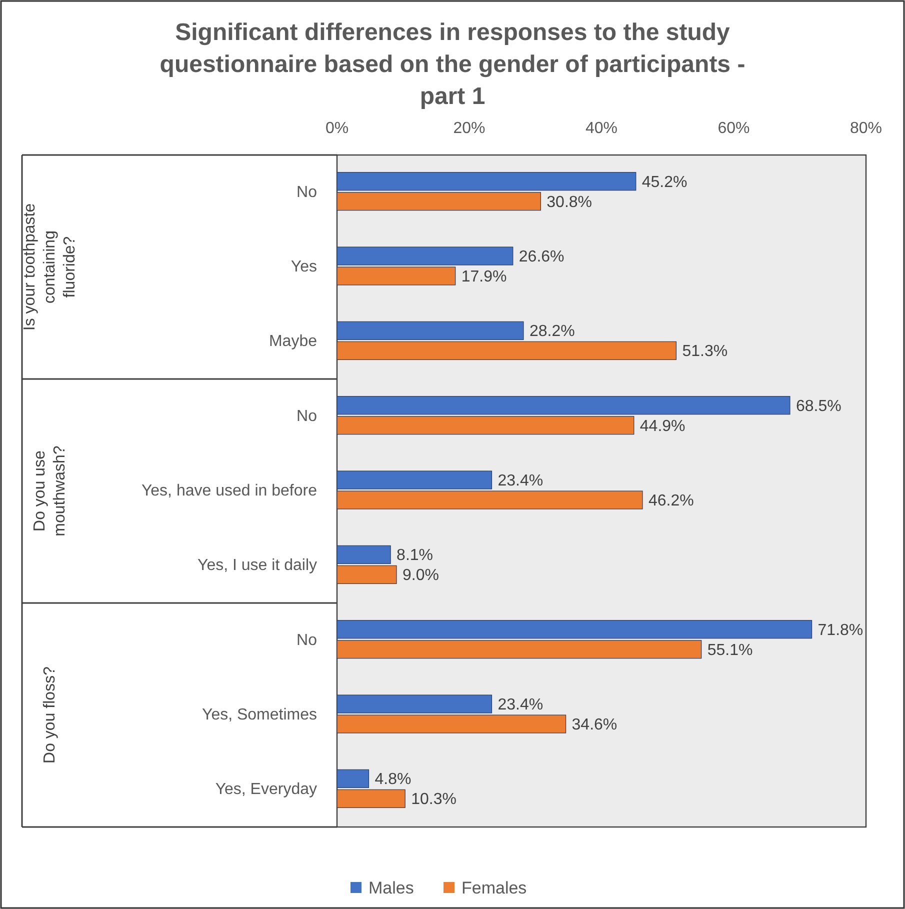 The image size is (905, 909). I want to click on x-tick-label: 80%, so click(866, 128).